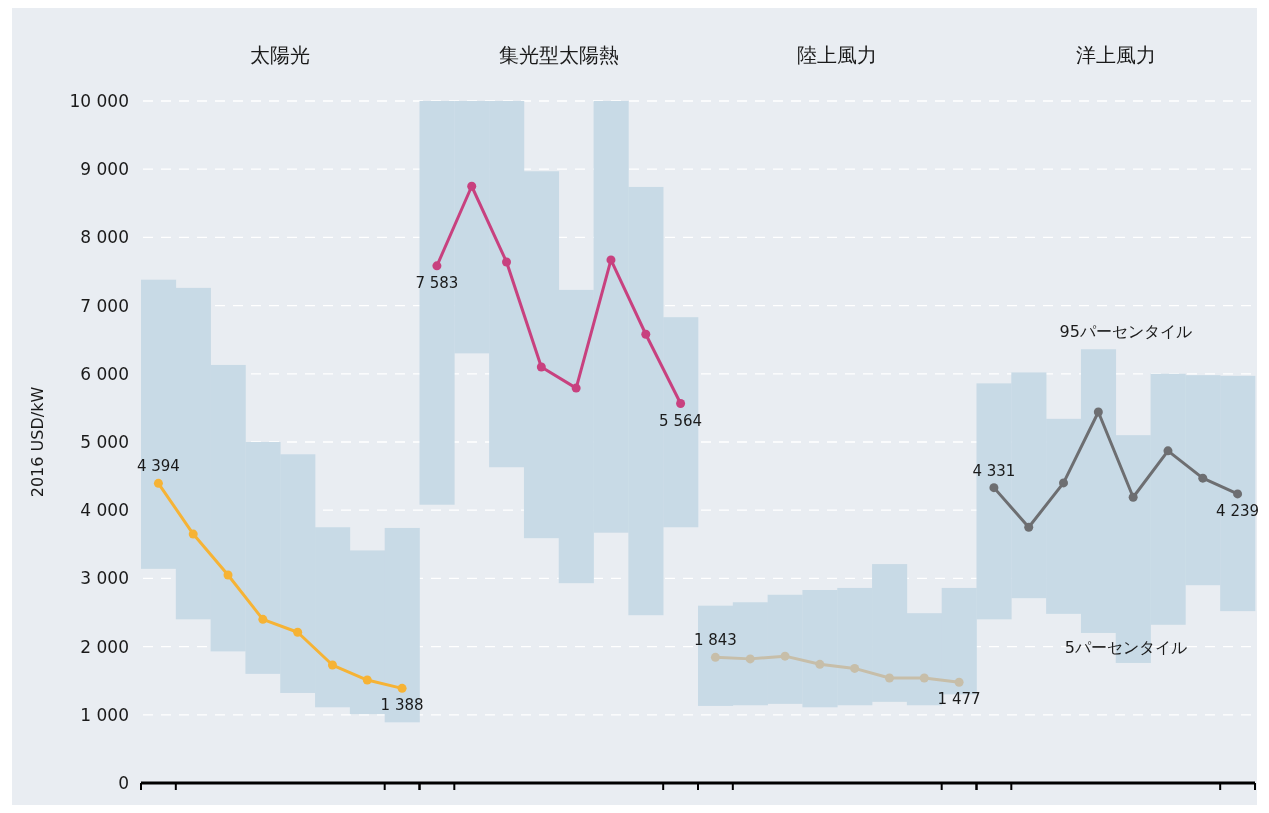 The image size is (1269, 813). Describe the element at coordinates (123, 783) in the screenshot. I see `y-tick-label: 0` at that location.